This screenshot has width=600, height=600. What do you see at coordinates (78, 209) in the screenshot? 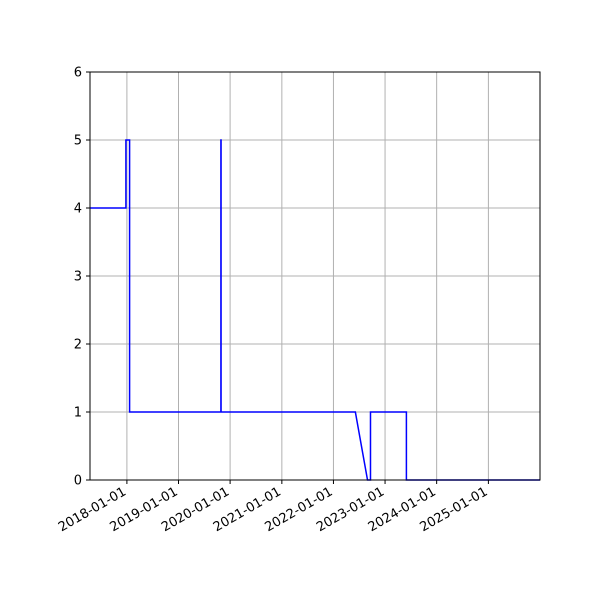
I see `y-tick-label: 4` at bounding box center [78, 209].